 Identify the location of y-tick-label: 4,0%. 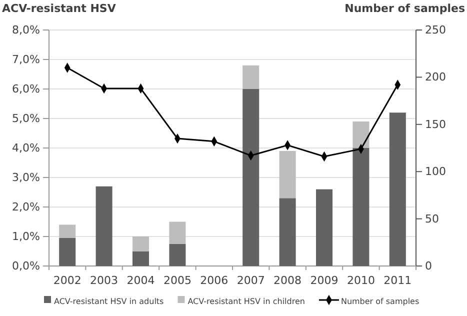
(26, 148).